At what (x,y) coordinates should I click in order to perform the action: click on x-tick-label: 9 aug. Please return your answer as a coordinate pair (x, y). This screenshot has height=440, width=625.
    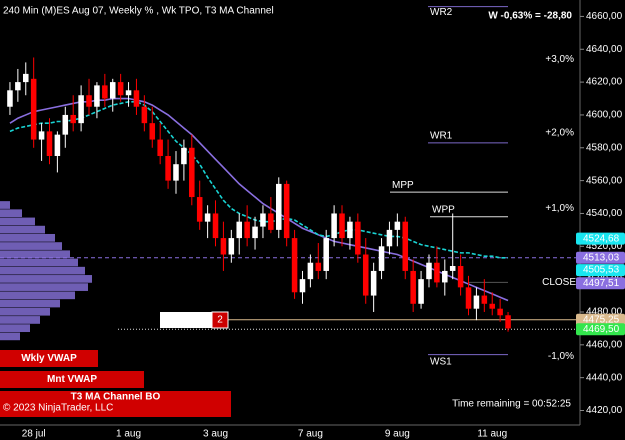
    Looking at the image, I should click on (397, 434).